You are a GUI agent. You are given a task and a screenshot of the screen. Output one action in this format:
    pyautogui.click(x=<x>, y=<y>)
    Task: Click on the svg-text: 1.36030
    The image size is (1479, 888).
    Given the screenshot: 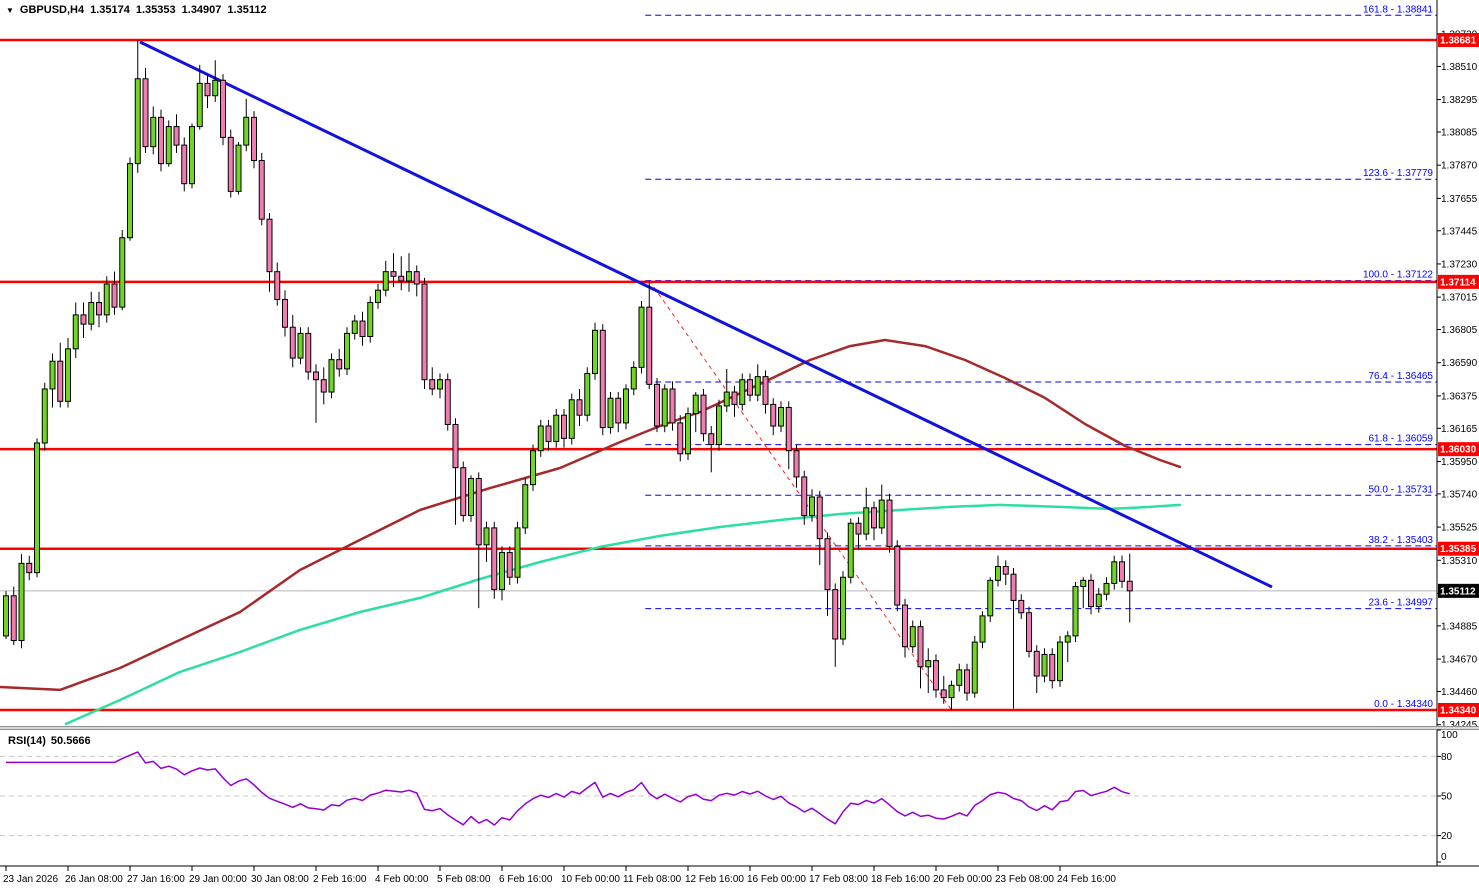 What is the action you would take?
    pyautogui.click(x=1458, y=450)
    